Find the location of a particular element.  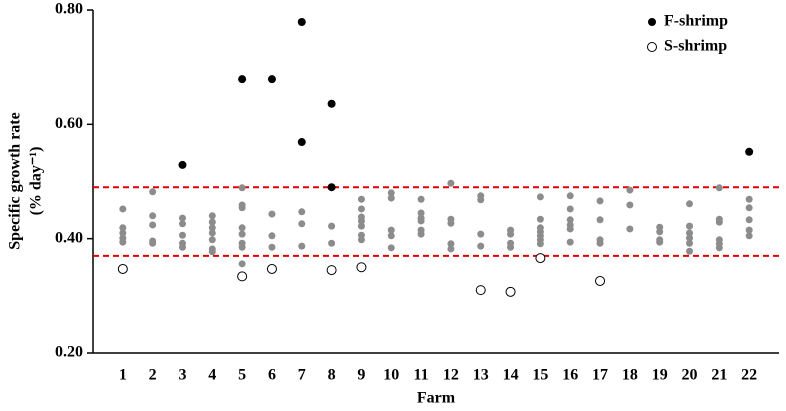

x-tick-label: 6 is located at coordinates (272, 375).